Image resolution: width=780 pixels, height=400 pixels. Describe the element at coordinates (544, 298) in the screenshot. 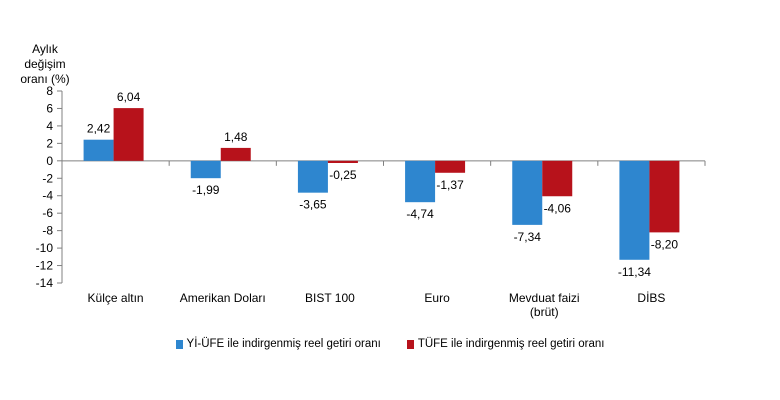

I see `category-label: Mevduat faizi` at that location.